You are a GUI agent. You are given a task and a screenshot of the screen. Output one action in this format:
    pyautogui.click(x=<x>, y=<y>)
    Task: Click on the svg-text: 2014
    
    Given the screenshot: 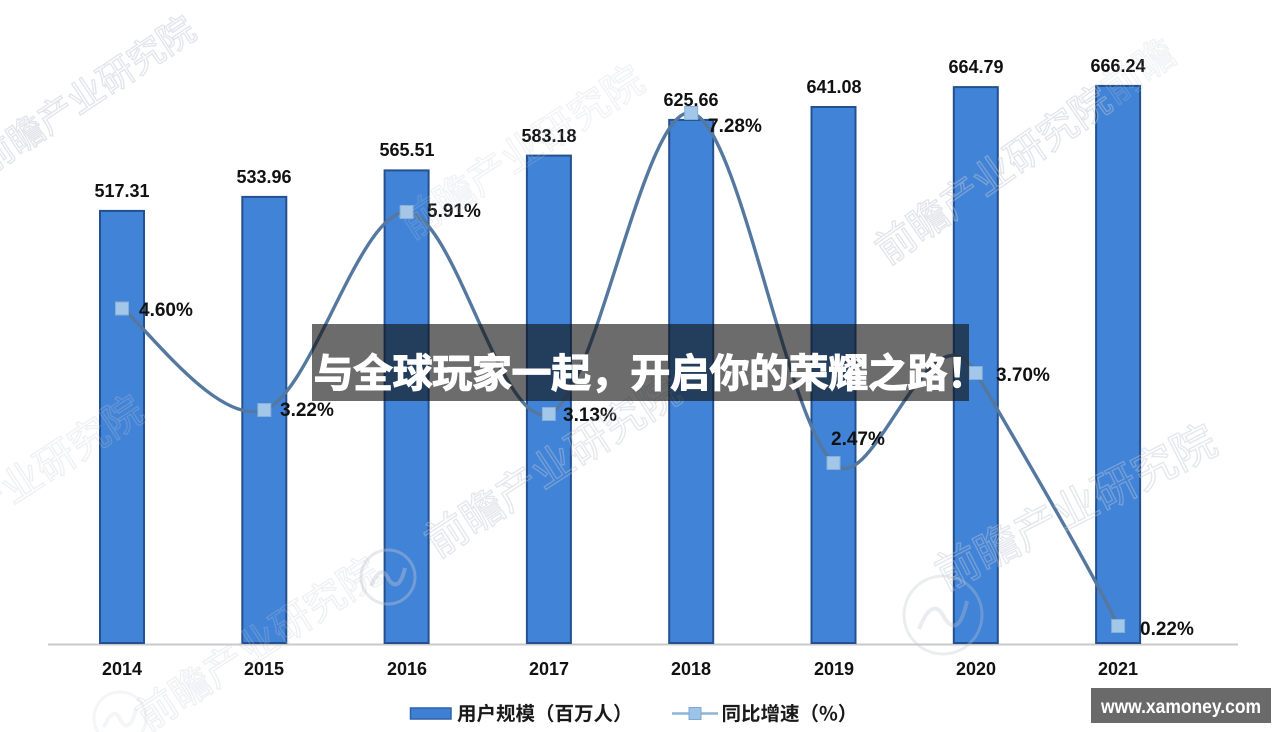 What is the action you would take?
    pyautogui.click(x=122, y=669)
    